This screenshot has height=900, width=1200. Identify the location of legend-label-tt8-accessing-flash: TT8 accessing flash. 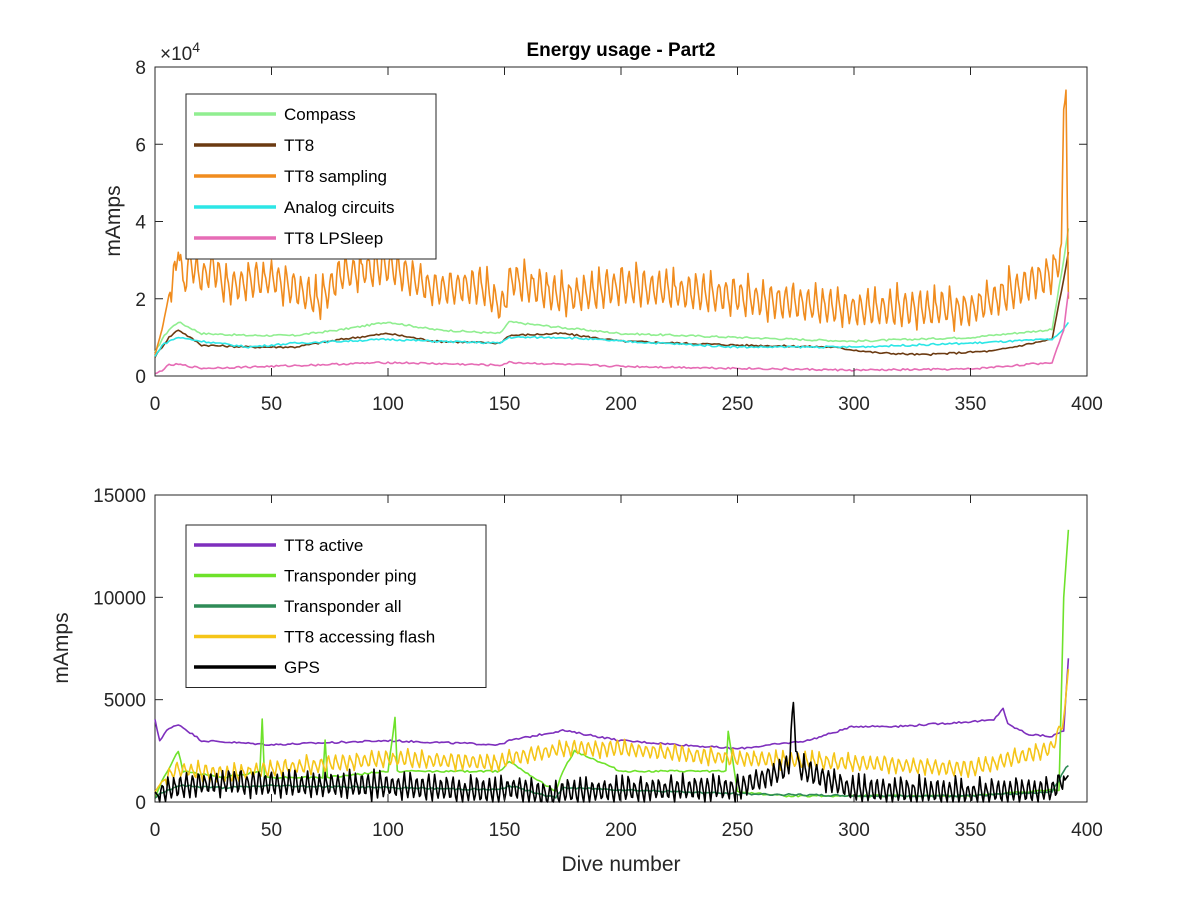
(359, 637).